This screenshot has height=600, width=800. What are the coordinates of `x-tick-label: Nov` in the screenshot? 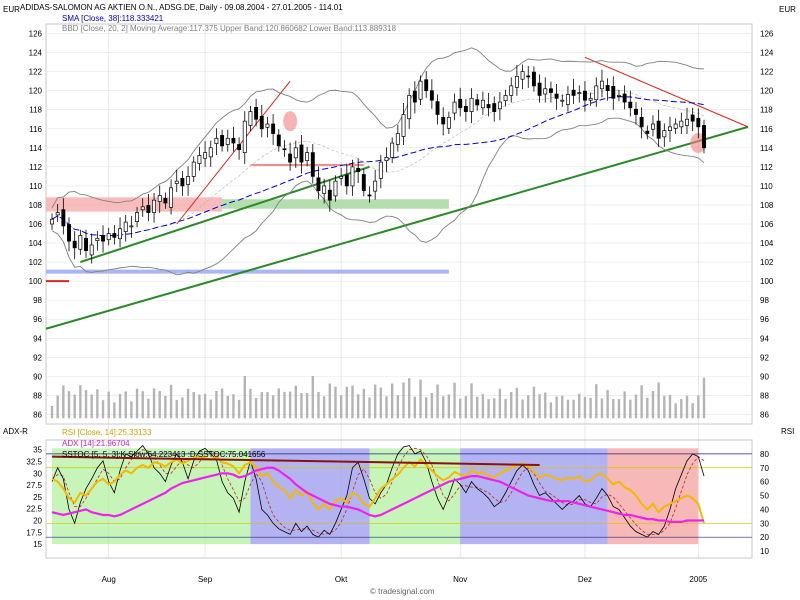 It's located at (460, 579).